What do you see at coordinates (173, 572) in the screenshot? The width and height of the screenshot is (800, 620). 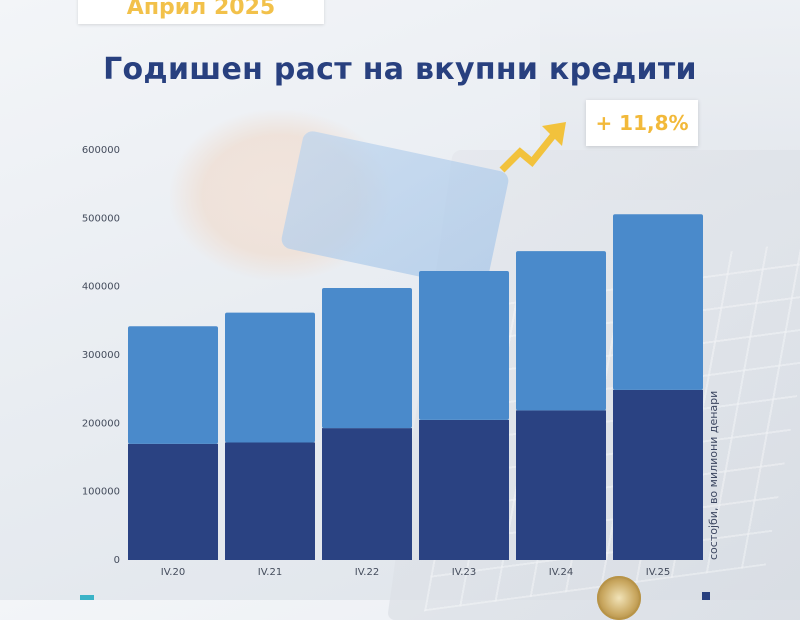 I see `x-tick-label: IV.20` at bounding box center [173, 572].